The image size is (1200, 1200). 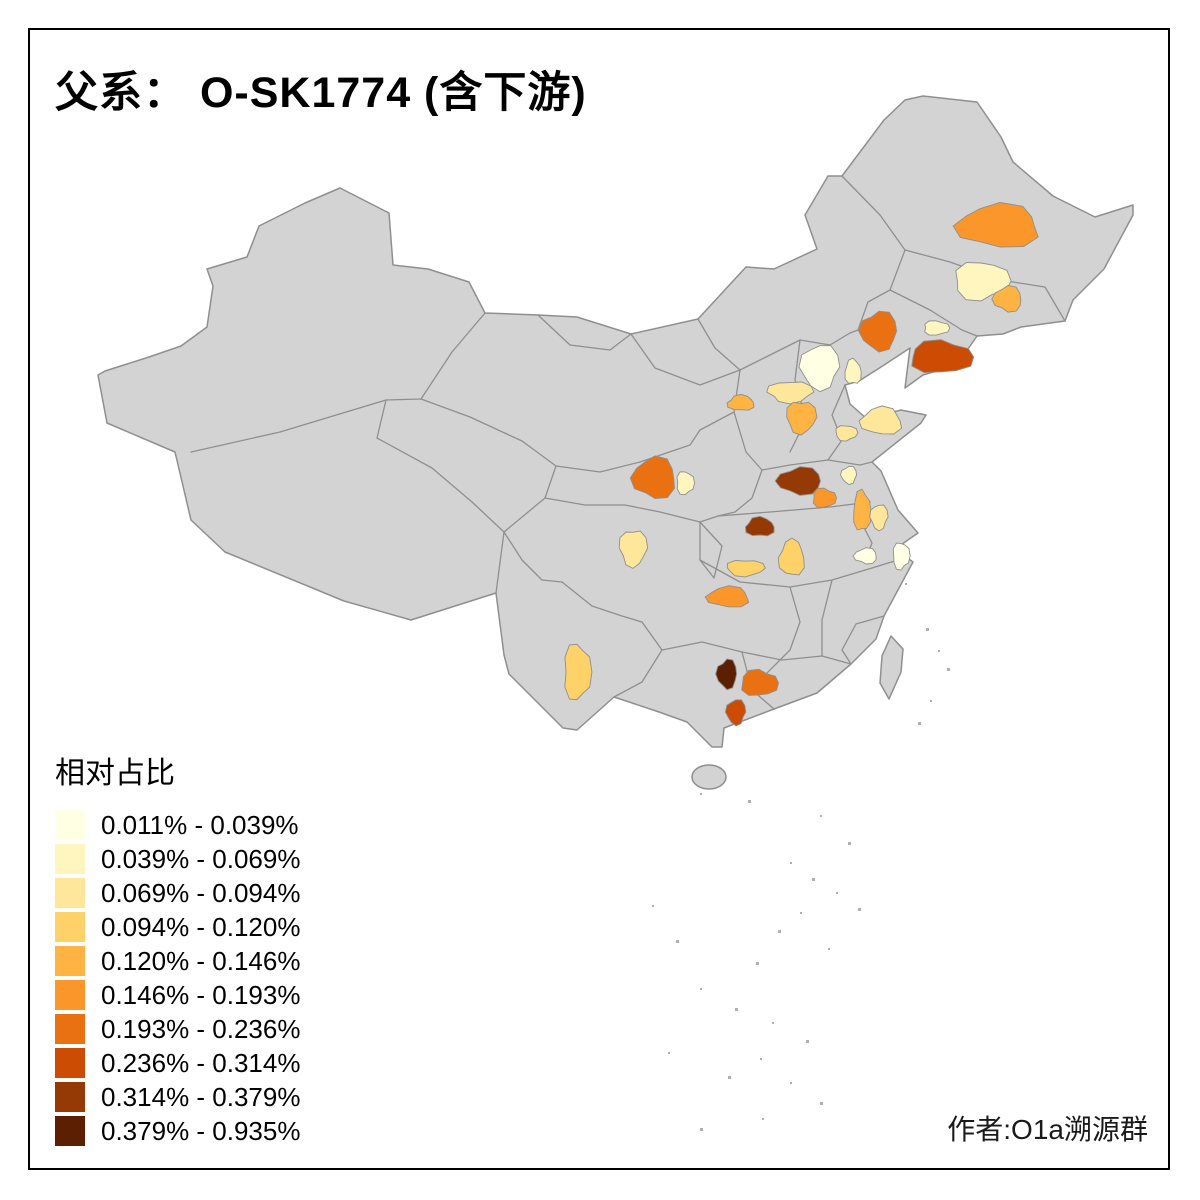 What do you see at coordinates (201, 1131) in the screenshot?
I see `legend-label: 0.379% - 0.935%` at bounding box center [201, 1131].